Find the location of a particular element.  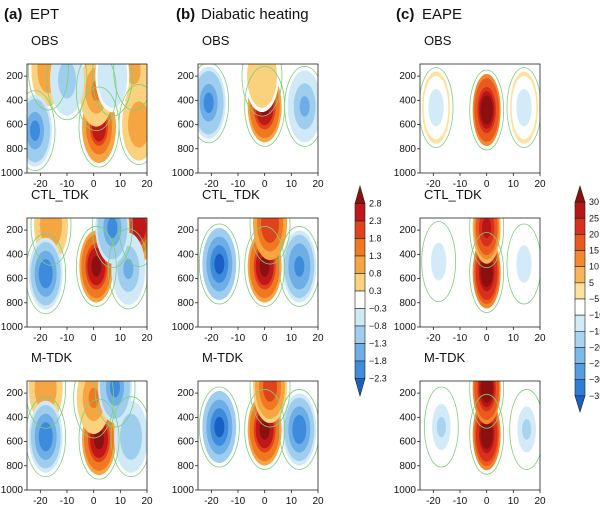

panel-c-M-TDK: M-TDK -20 -10 0 10 20 200 400 600 800 1000 is located at coordinates (470, 428).